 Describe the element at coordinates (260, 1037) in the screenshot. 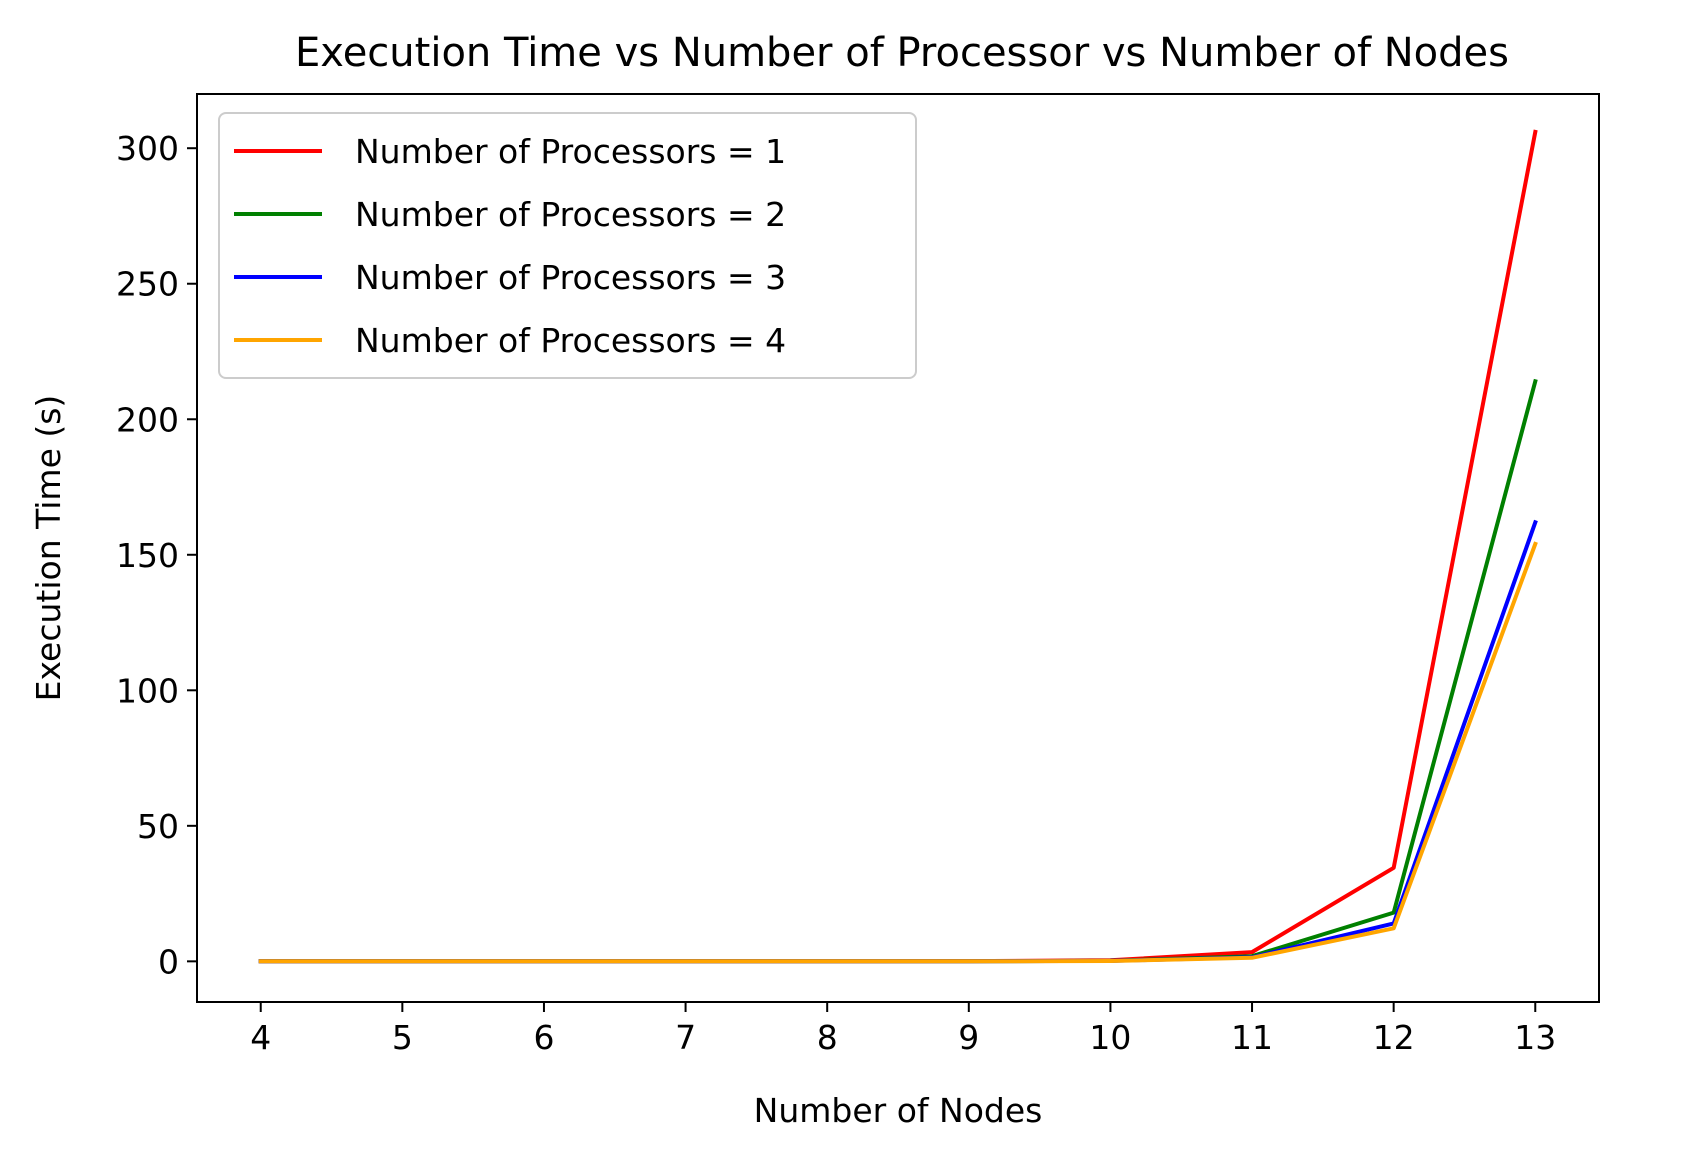

I see `x-tick-label: 4` at that location.